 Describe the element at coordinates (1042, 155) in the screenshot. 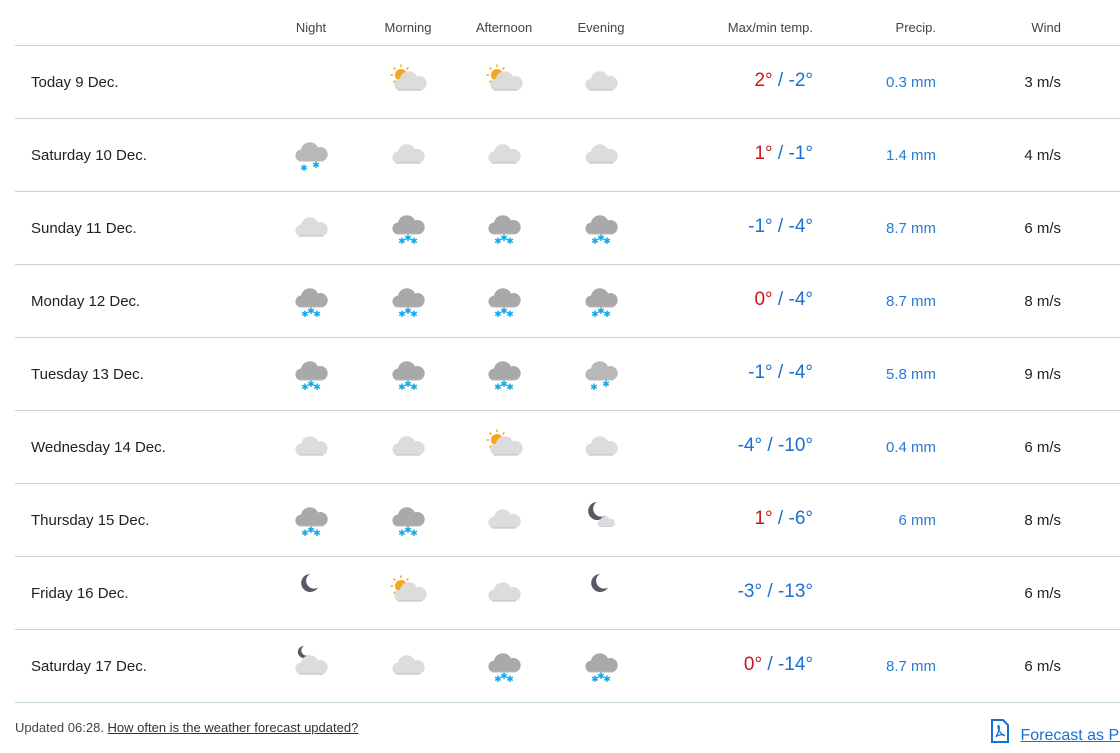

I see `wind-speed: 4 m/s` at that location.